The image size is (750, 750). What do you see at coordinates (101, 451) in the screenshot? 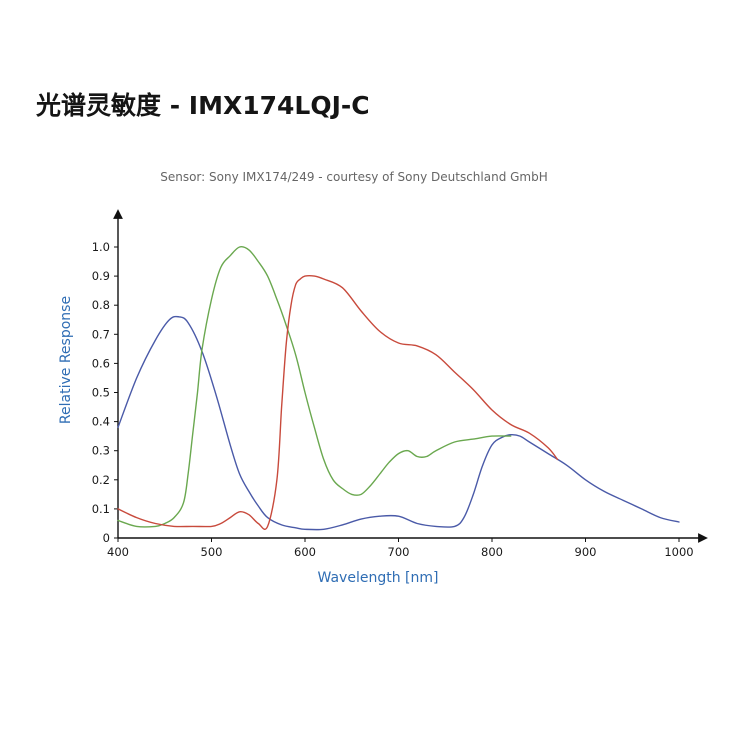
I see `y-tick-label: 0.3` at bounding box center [101, 451].